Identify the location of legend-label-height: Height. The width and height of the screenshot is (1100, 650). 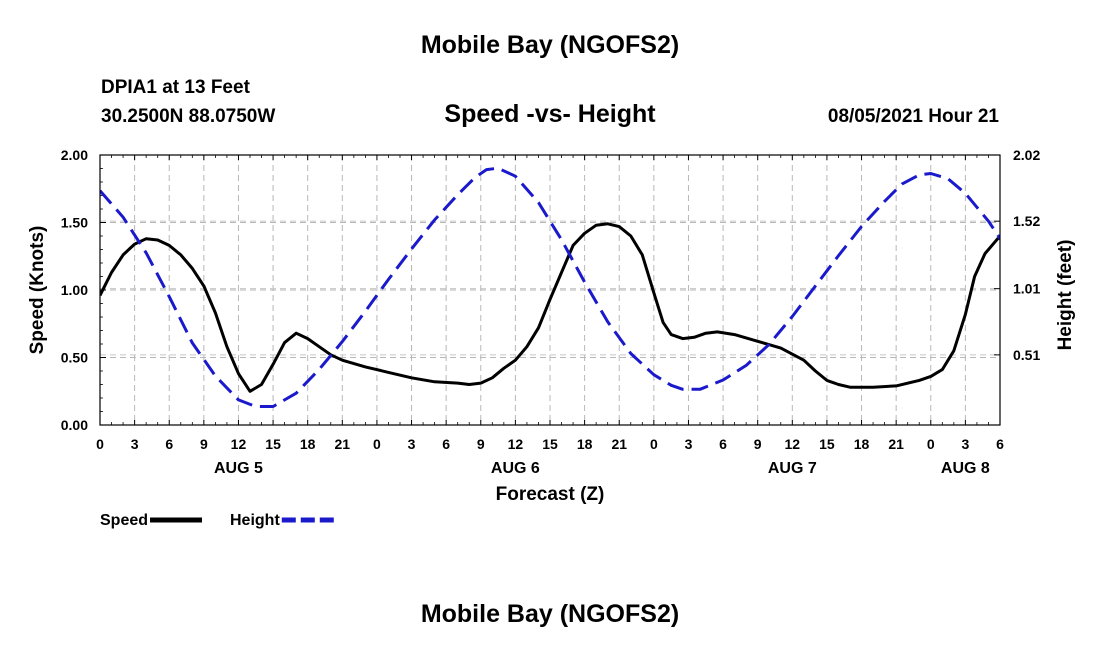
(255, 520).